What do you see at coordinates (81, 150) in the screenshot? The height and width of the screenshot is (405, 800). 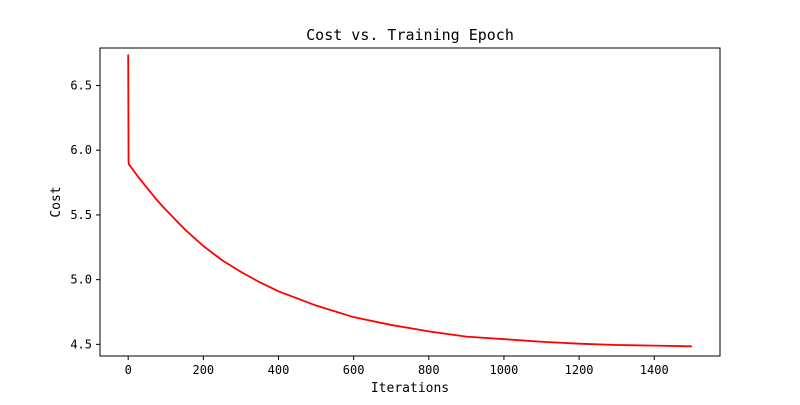 I see `y-tick-label: 6.0` at bounding box center [81, 150].